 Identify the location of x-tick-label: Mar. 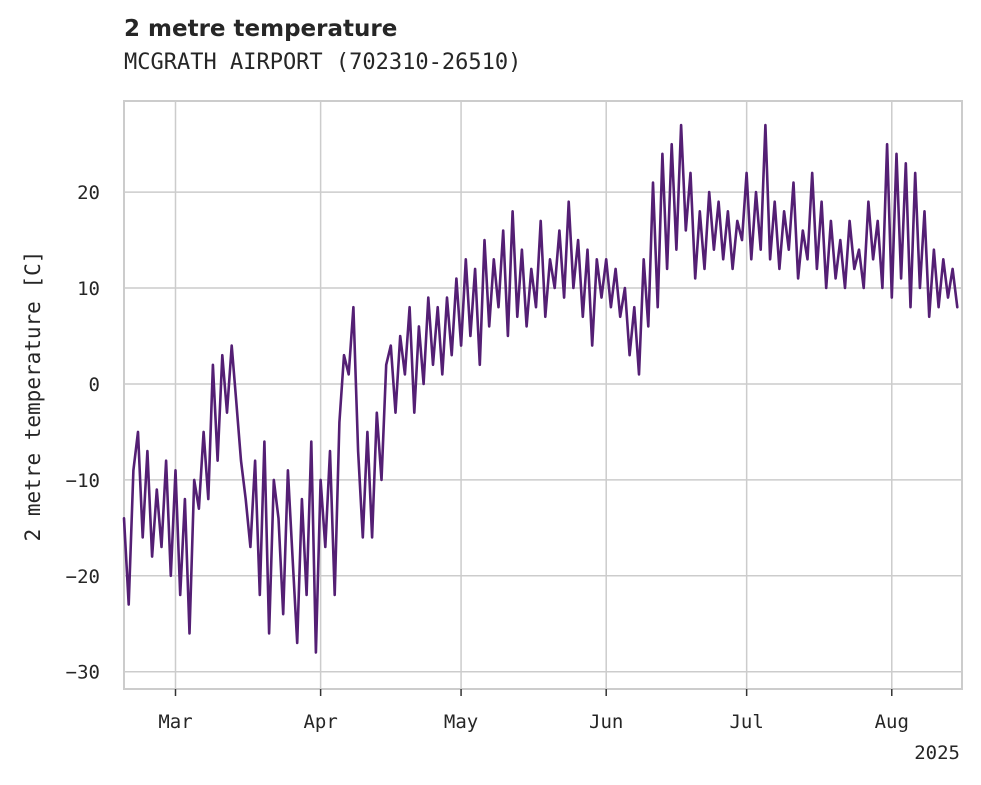
(175, 722).